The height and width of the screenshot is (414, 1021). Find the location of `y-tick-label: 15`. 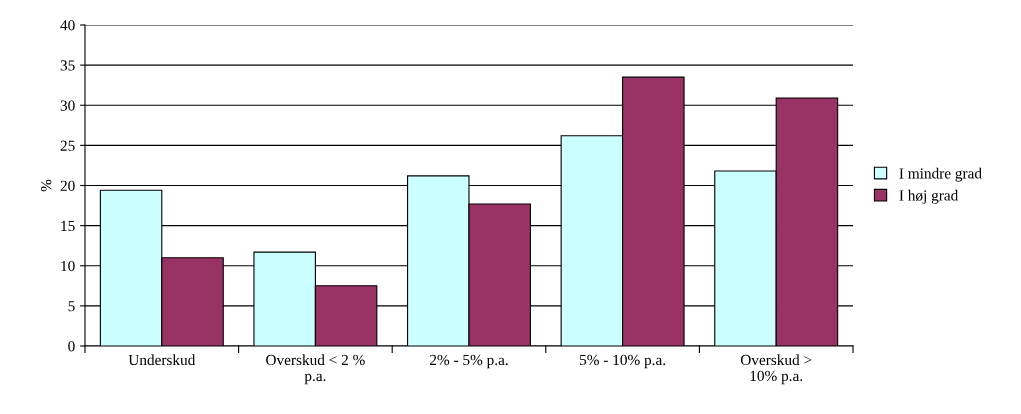

y-tick-label: 15 is located at coordinates (68, 226).